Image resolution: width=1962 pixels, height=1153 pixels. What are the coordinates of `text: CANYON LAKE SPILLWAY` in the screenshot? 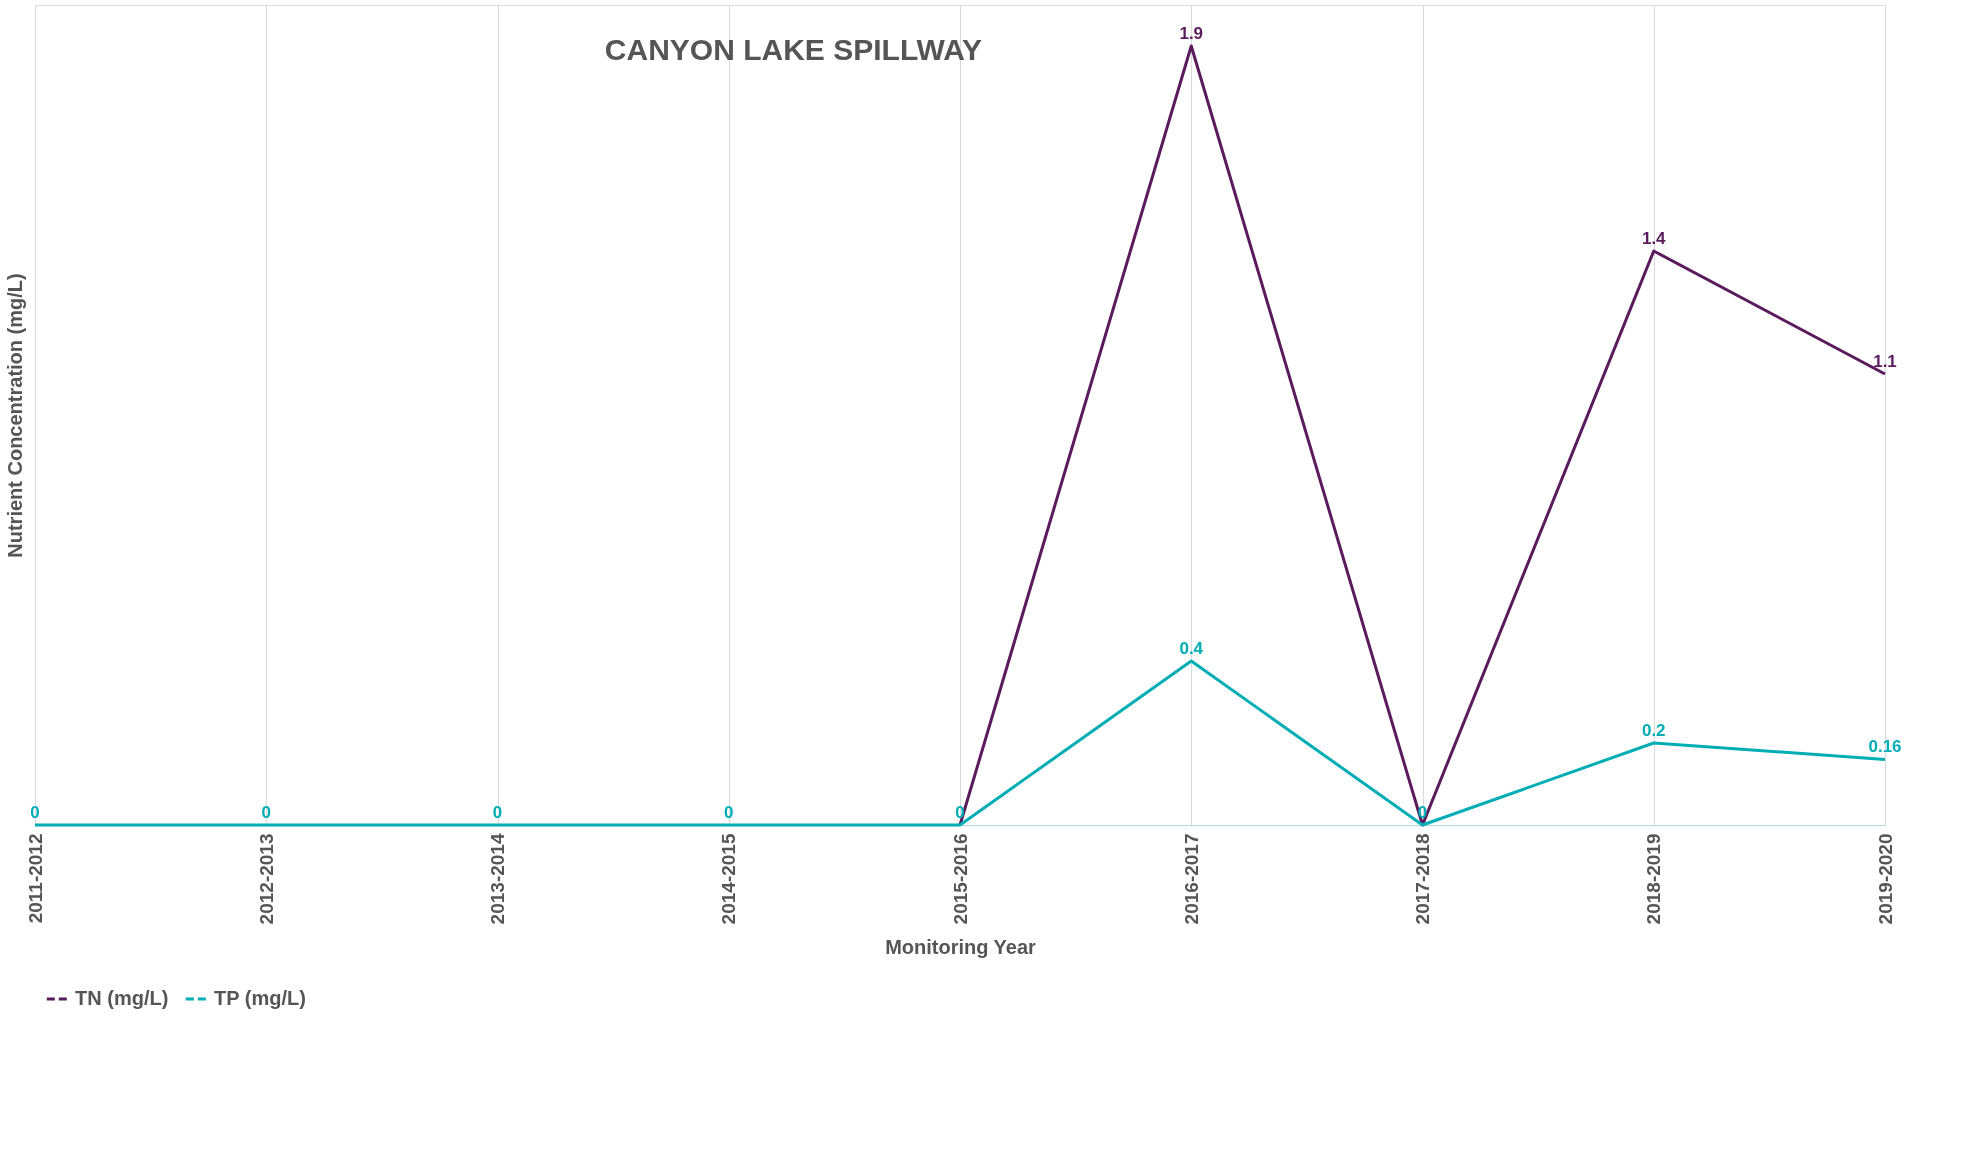 It's located at (793, 49).